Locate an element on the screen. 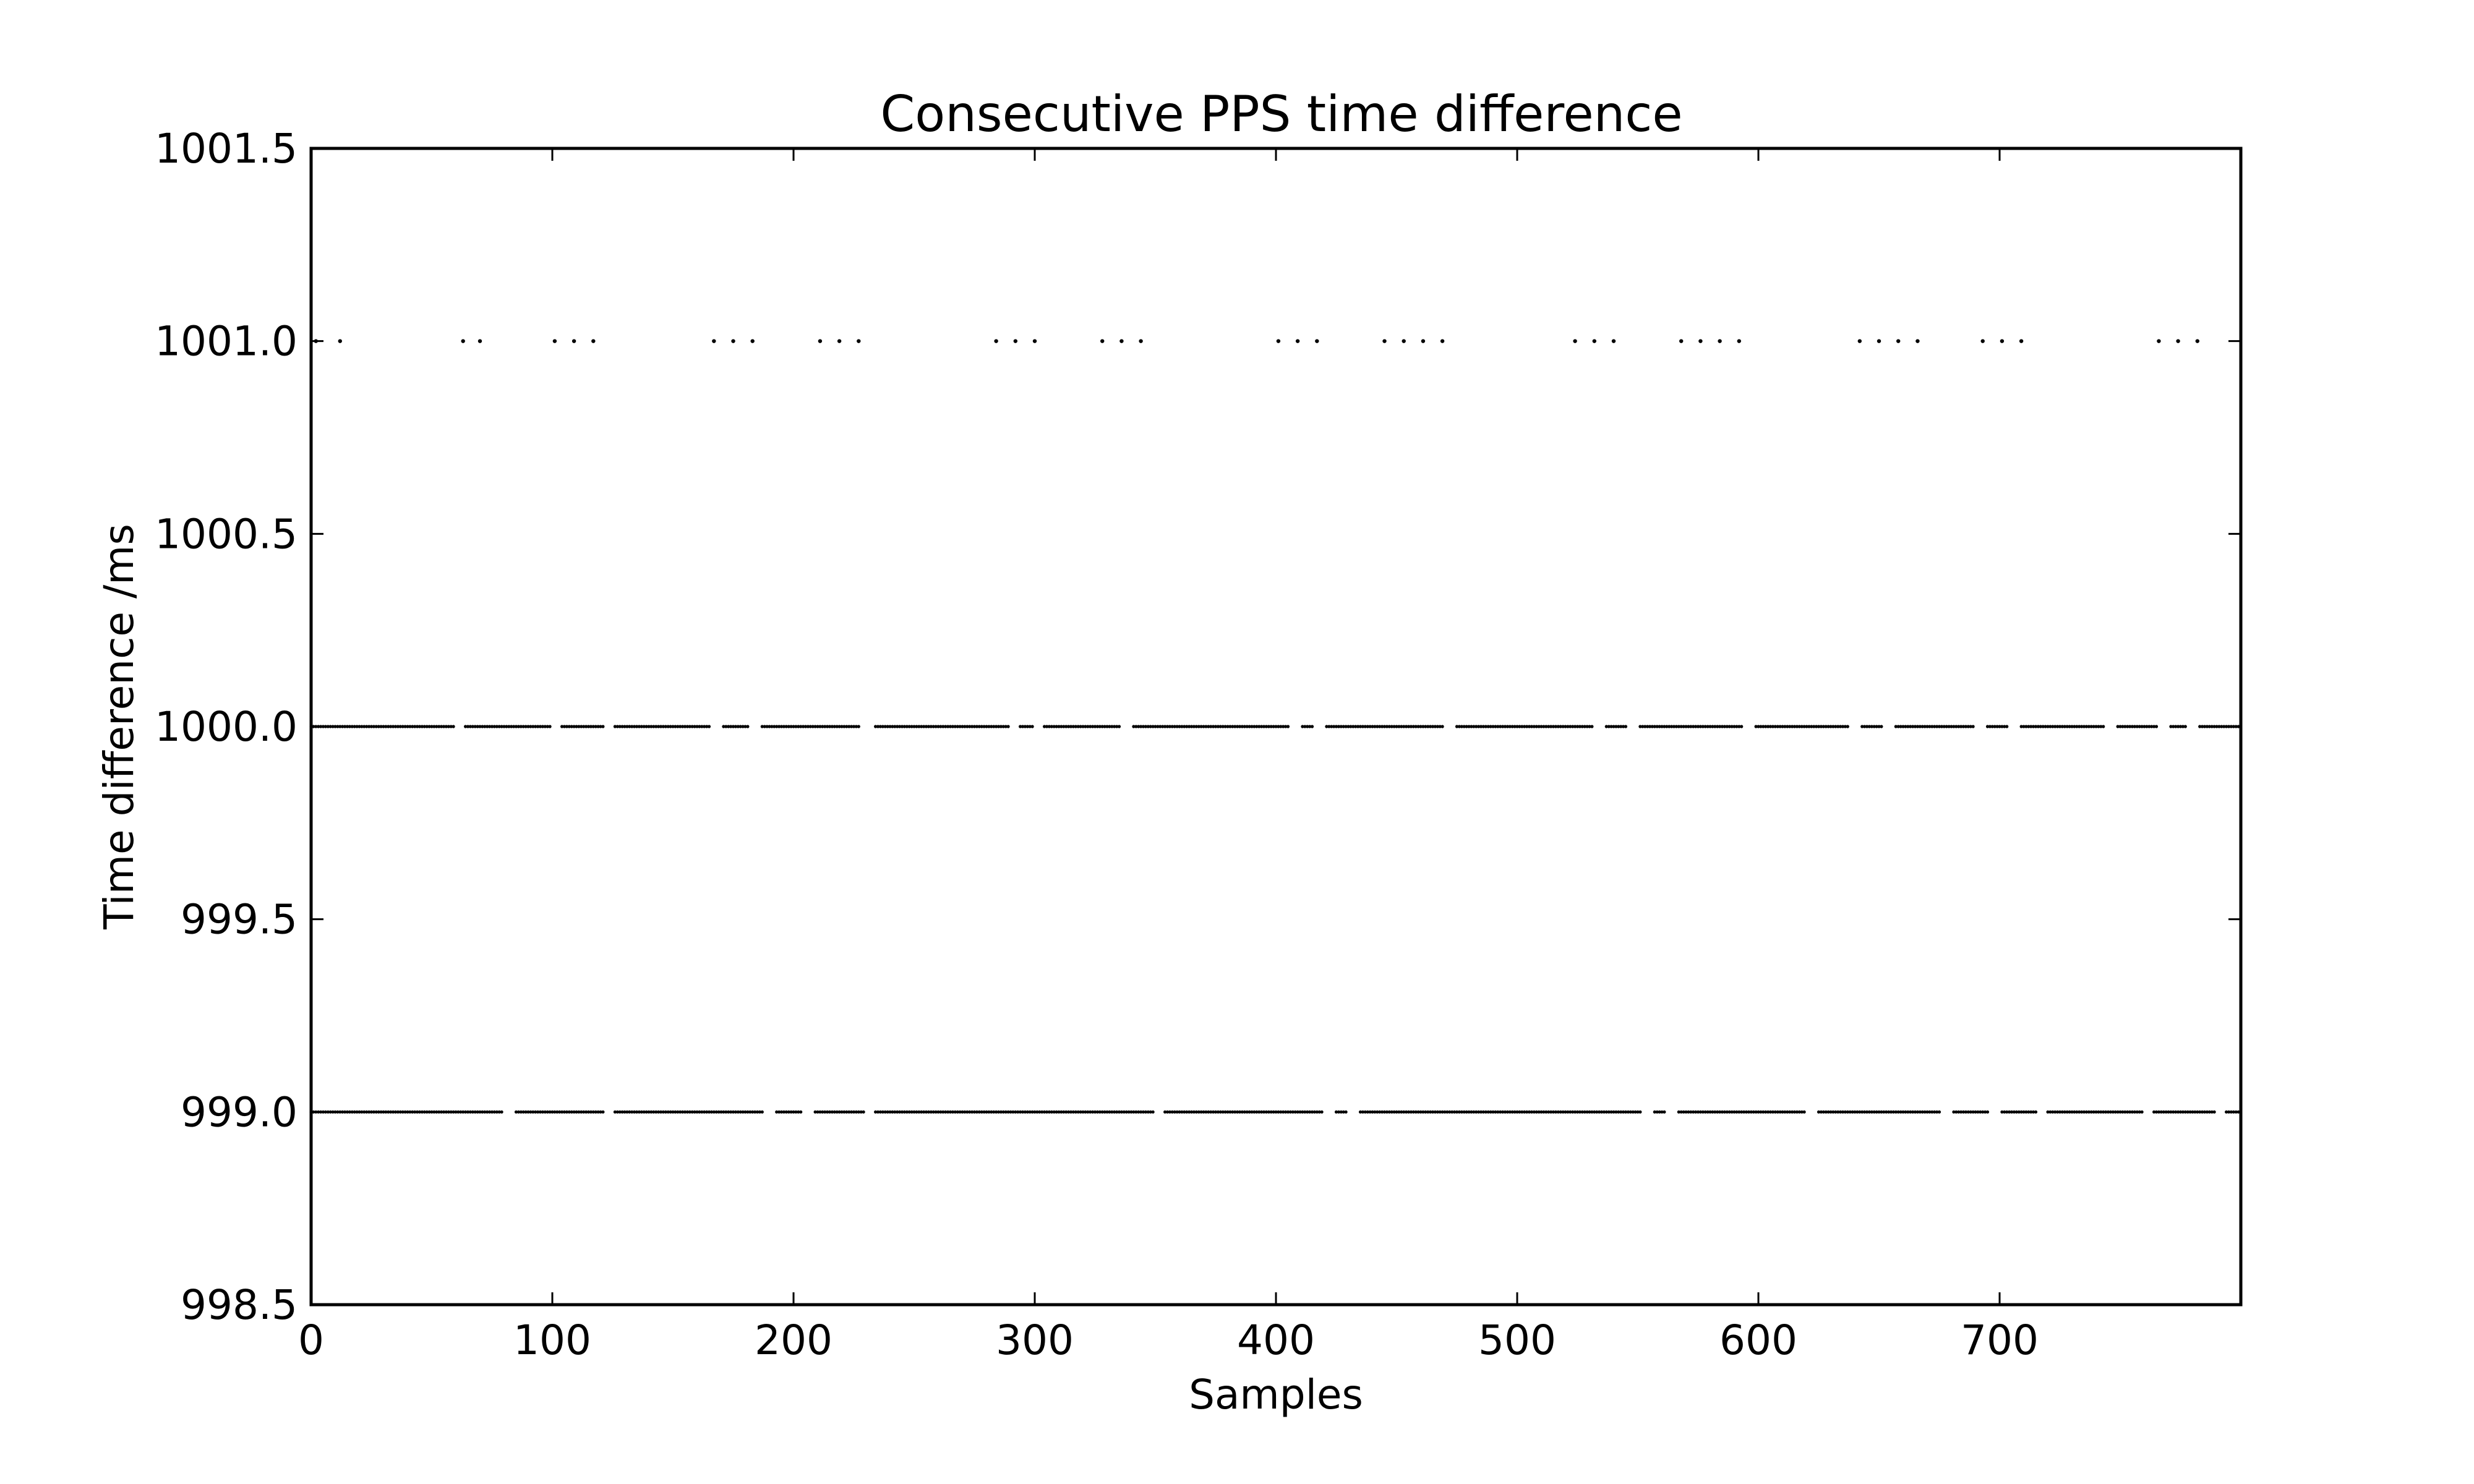  x-tick-label: 200 is located at coordinates (794, 1340).